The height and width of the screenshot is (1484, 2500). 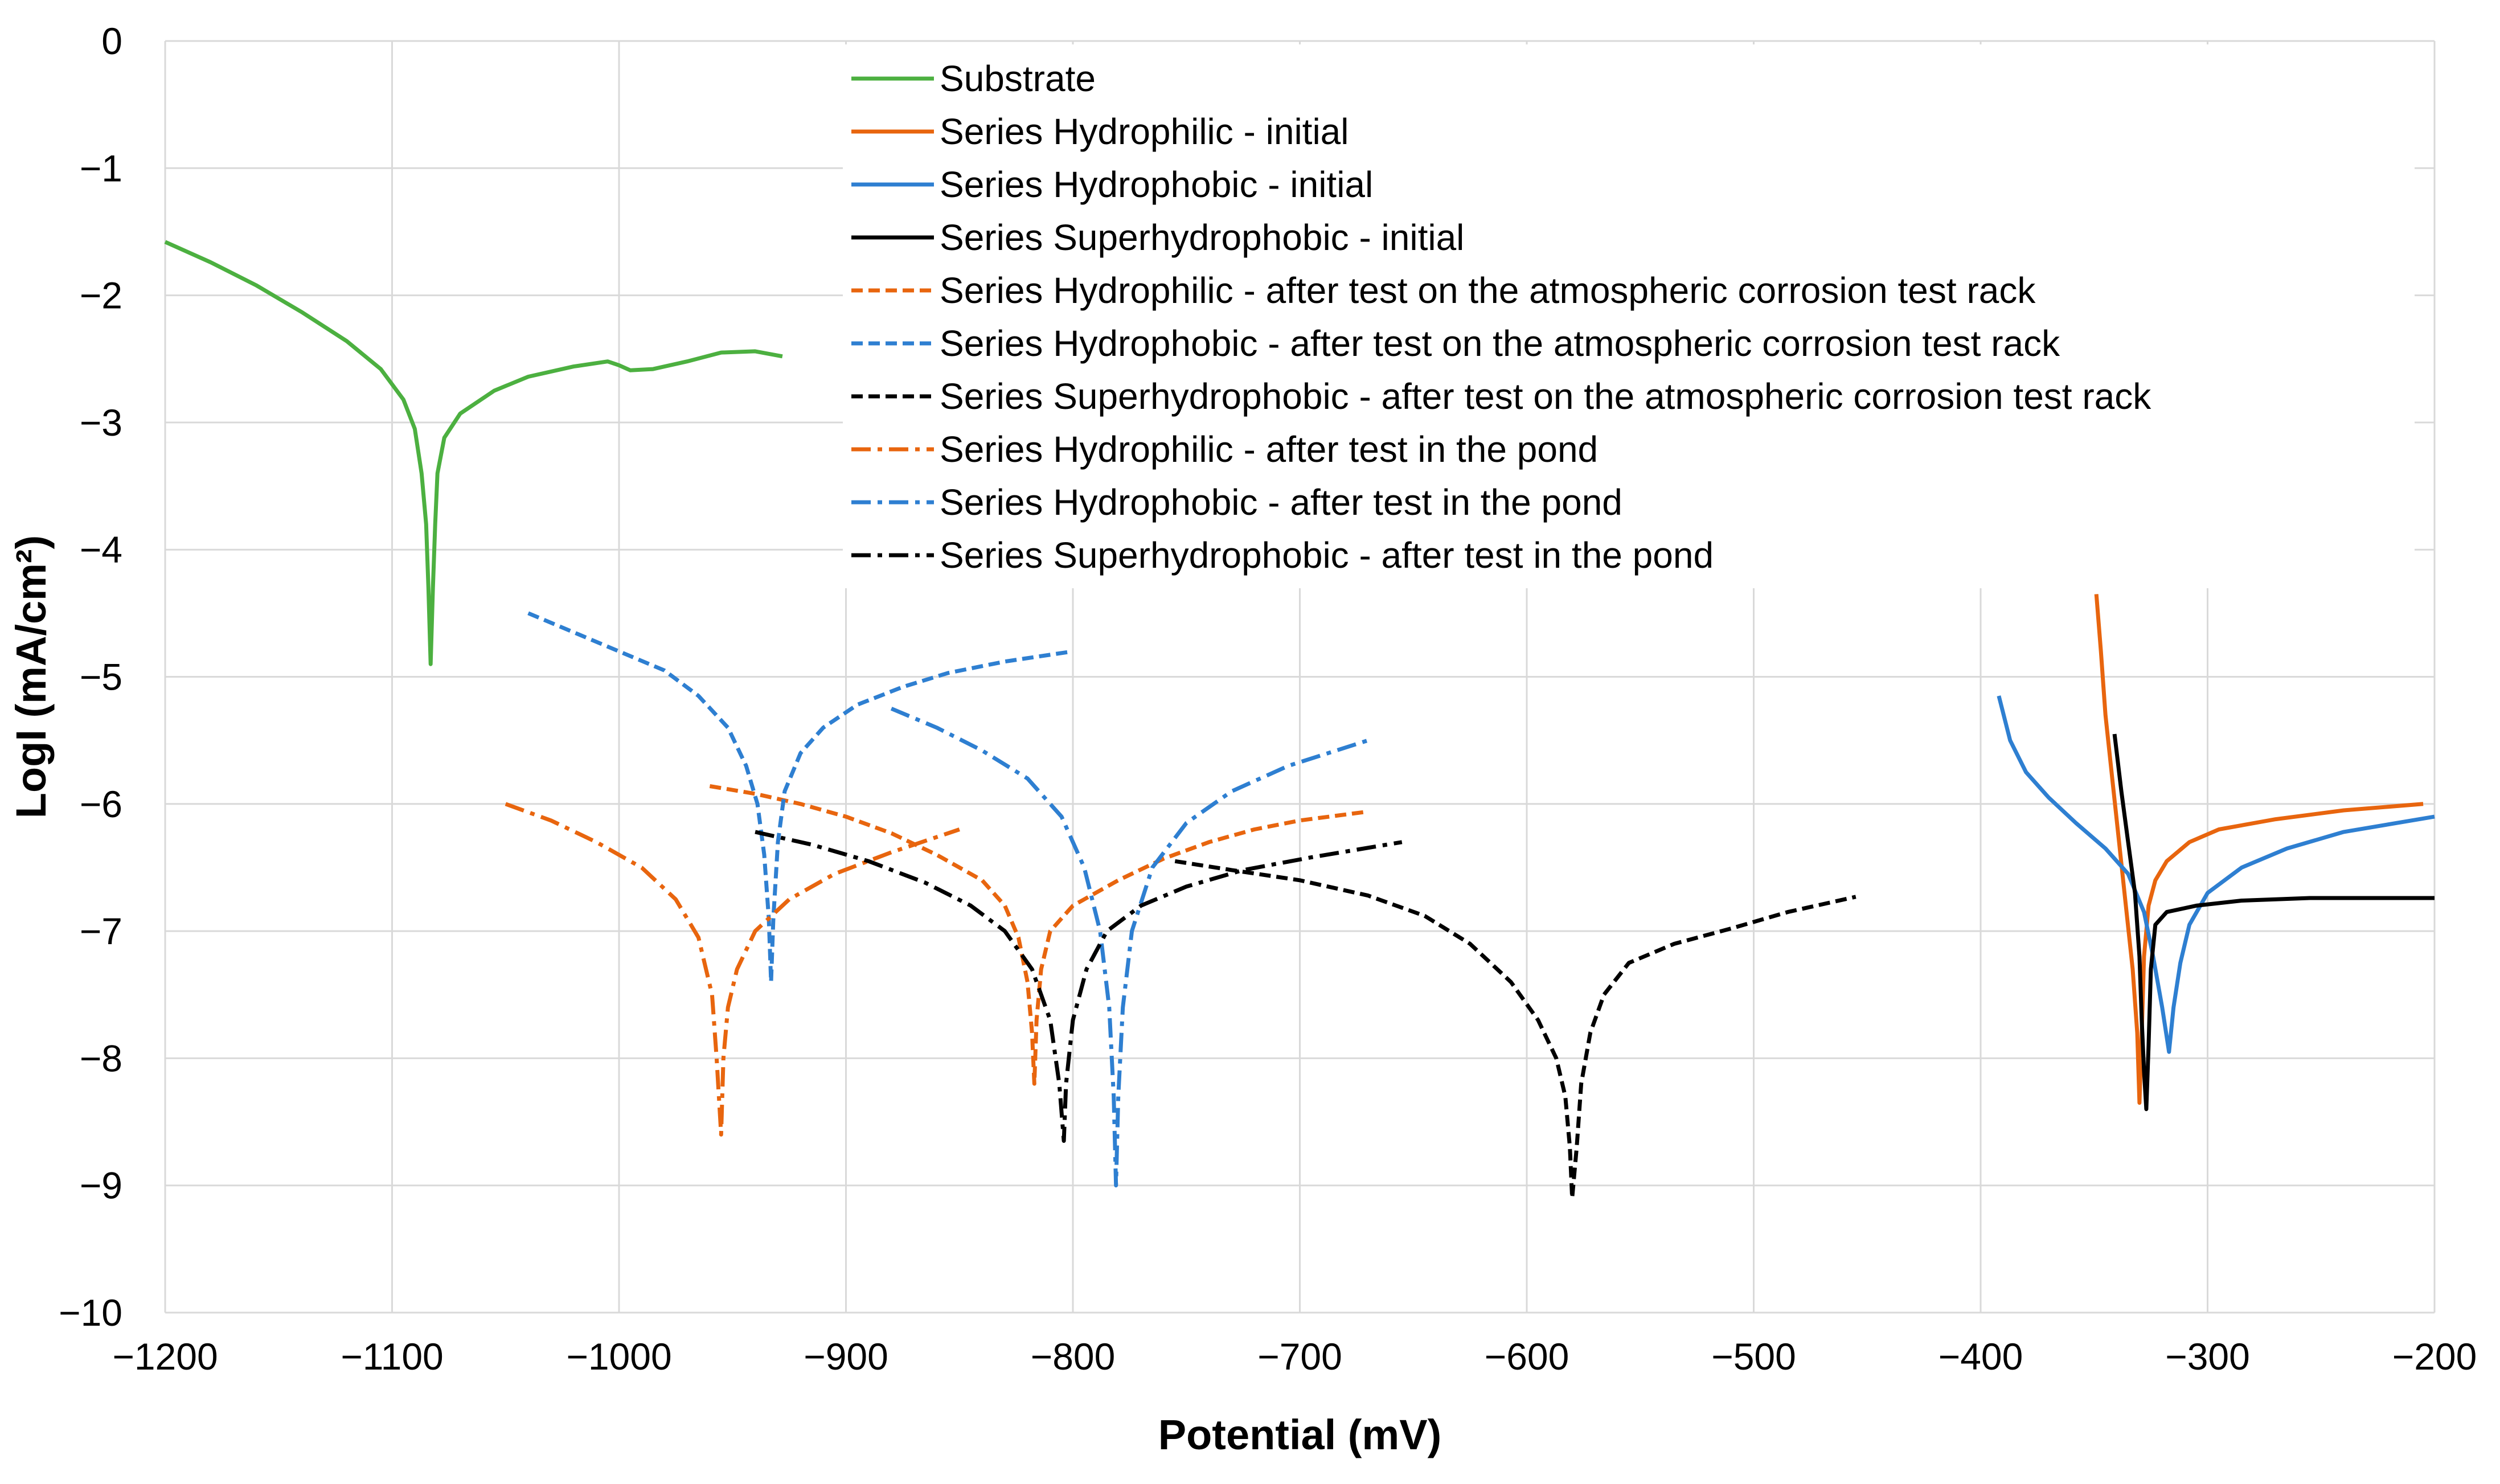 What do you see at coordinates (101, 1186) in the screenshot?
I see `y-tick-label: −9` at bounding box center [101, 1186].